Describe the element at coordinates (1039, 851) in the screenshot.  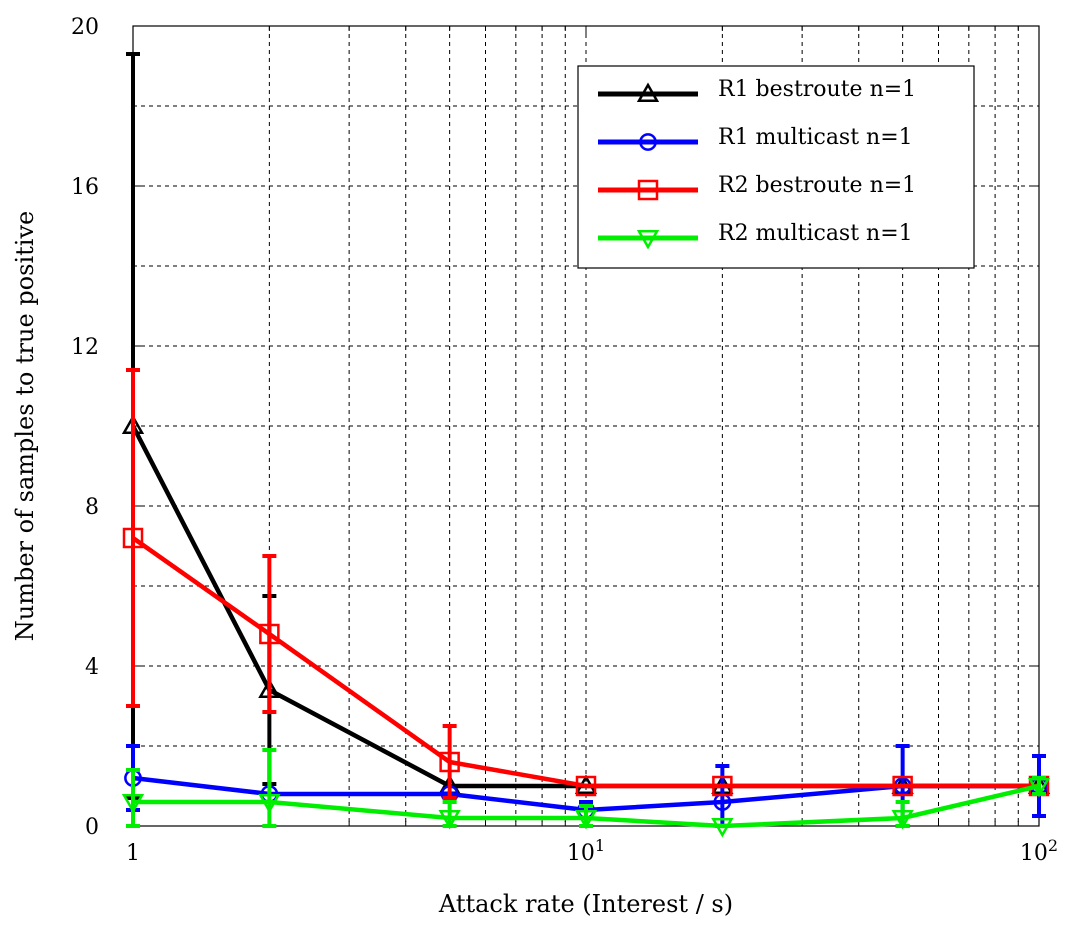
I see `x-tick-label: 10²` at that location.